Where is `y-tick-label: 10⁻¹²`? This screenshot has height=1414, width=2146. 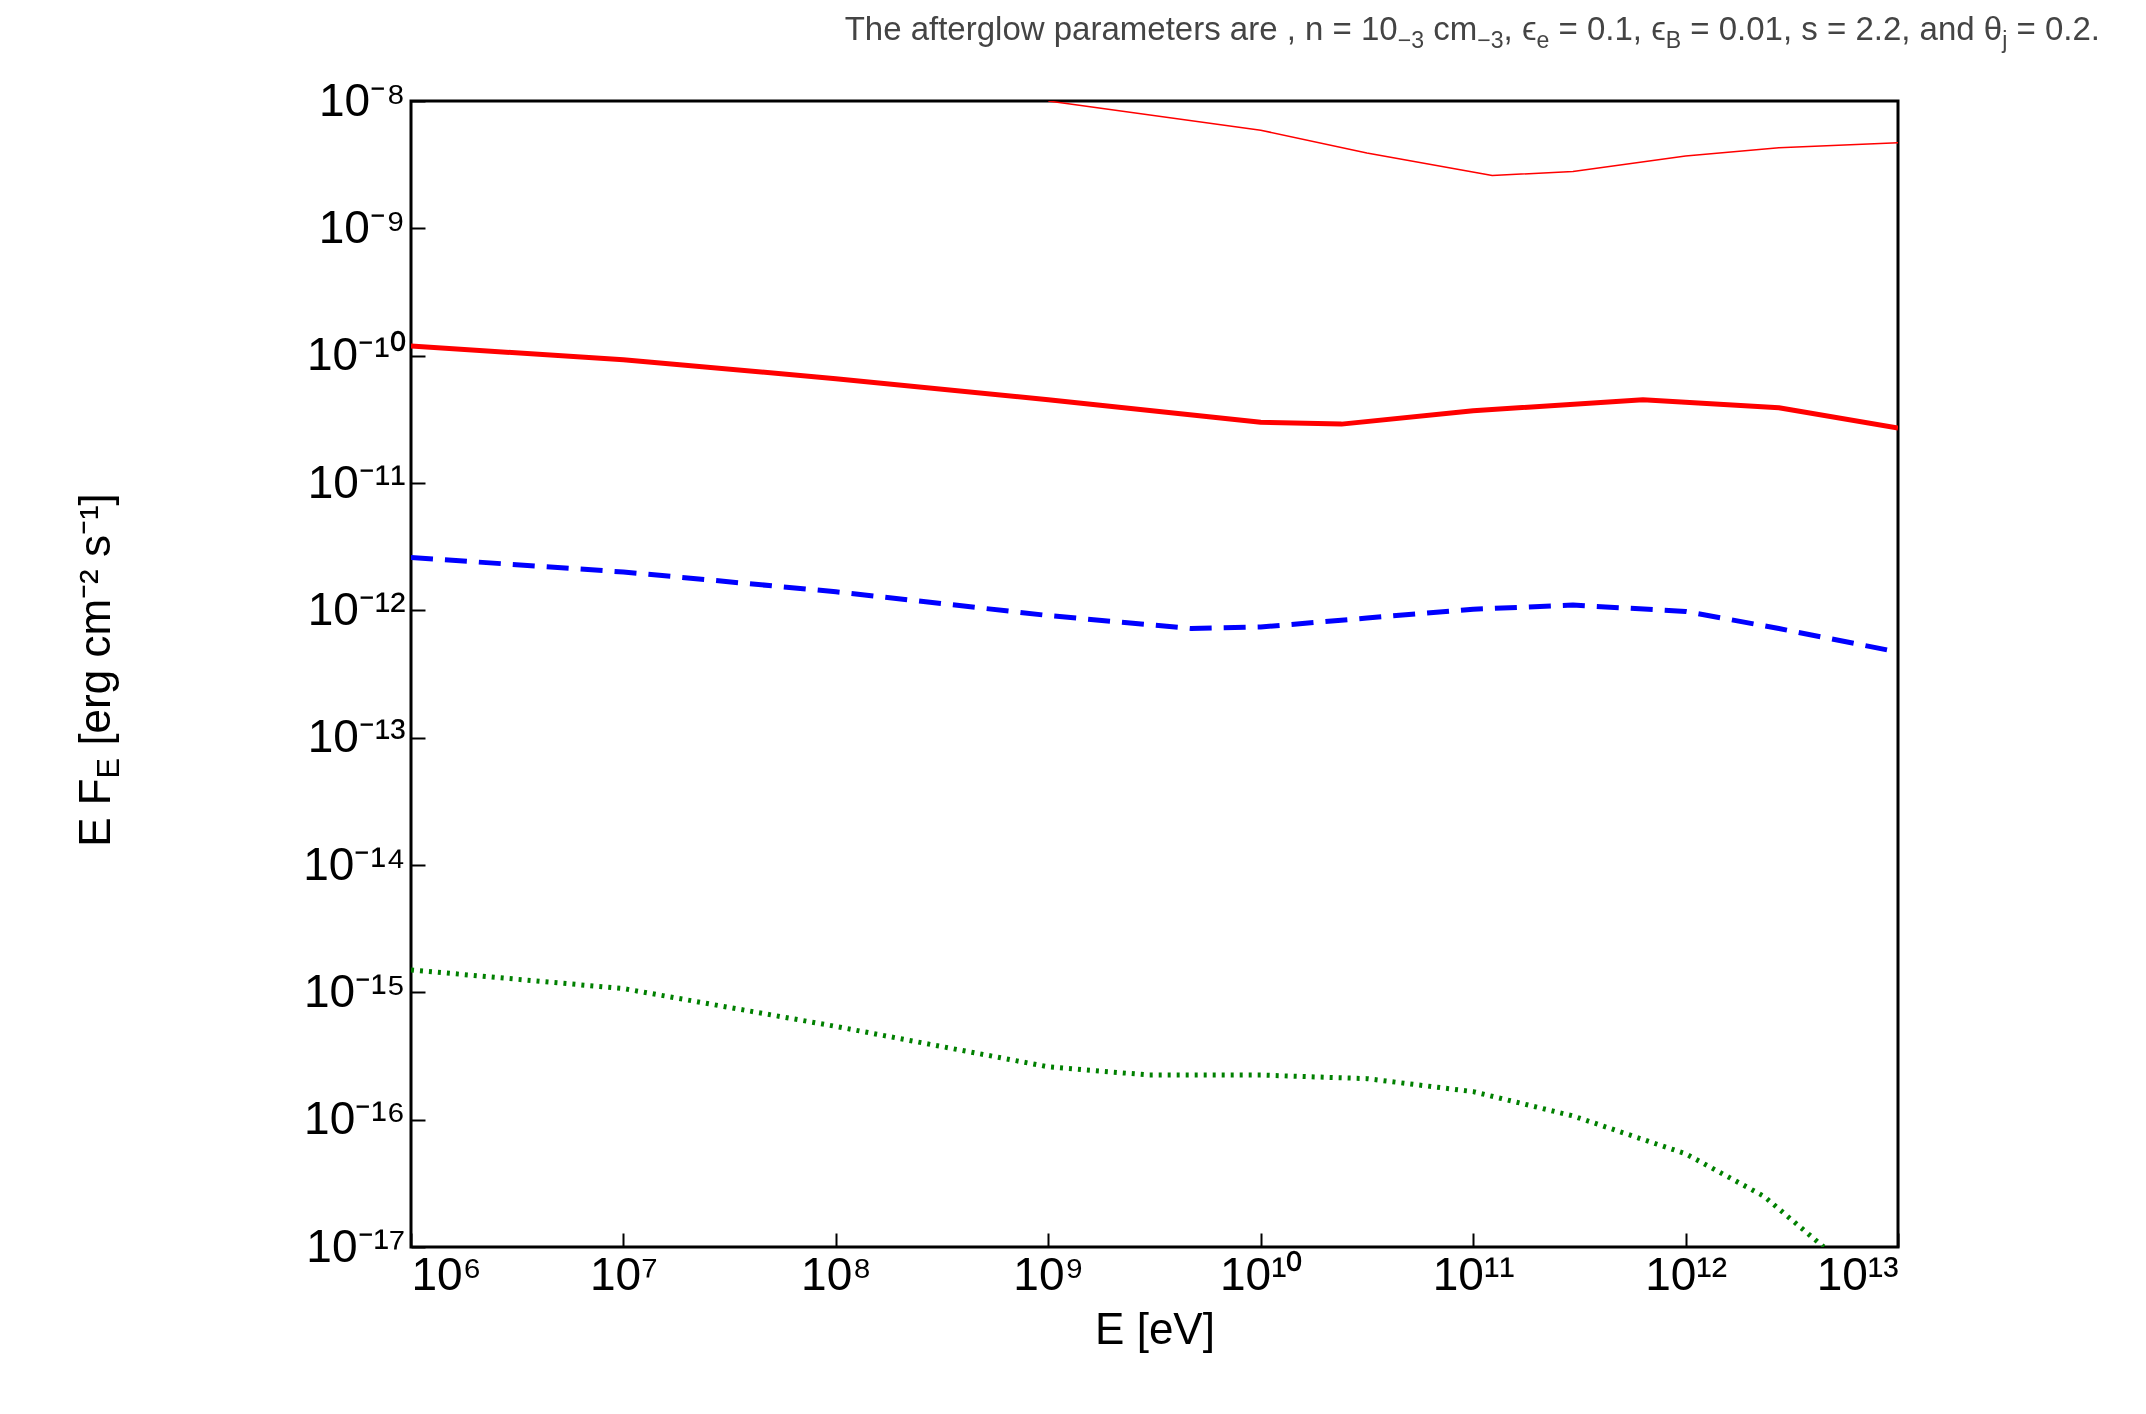
y-tick-label: 10⁻¹² is located at coordinates (356, 608).